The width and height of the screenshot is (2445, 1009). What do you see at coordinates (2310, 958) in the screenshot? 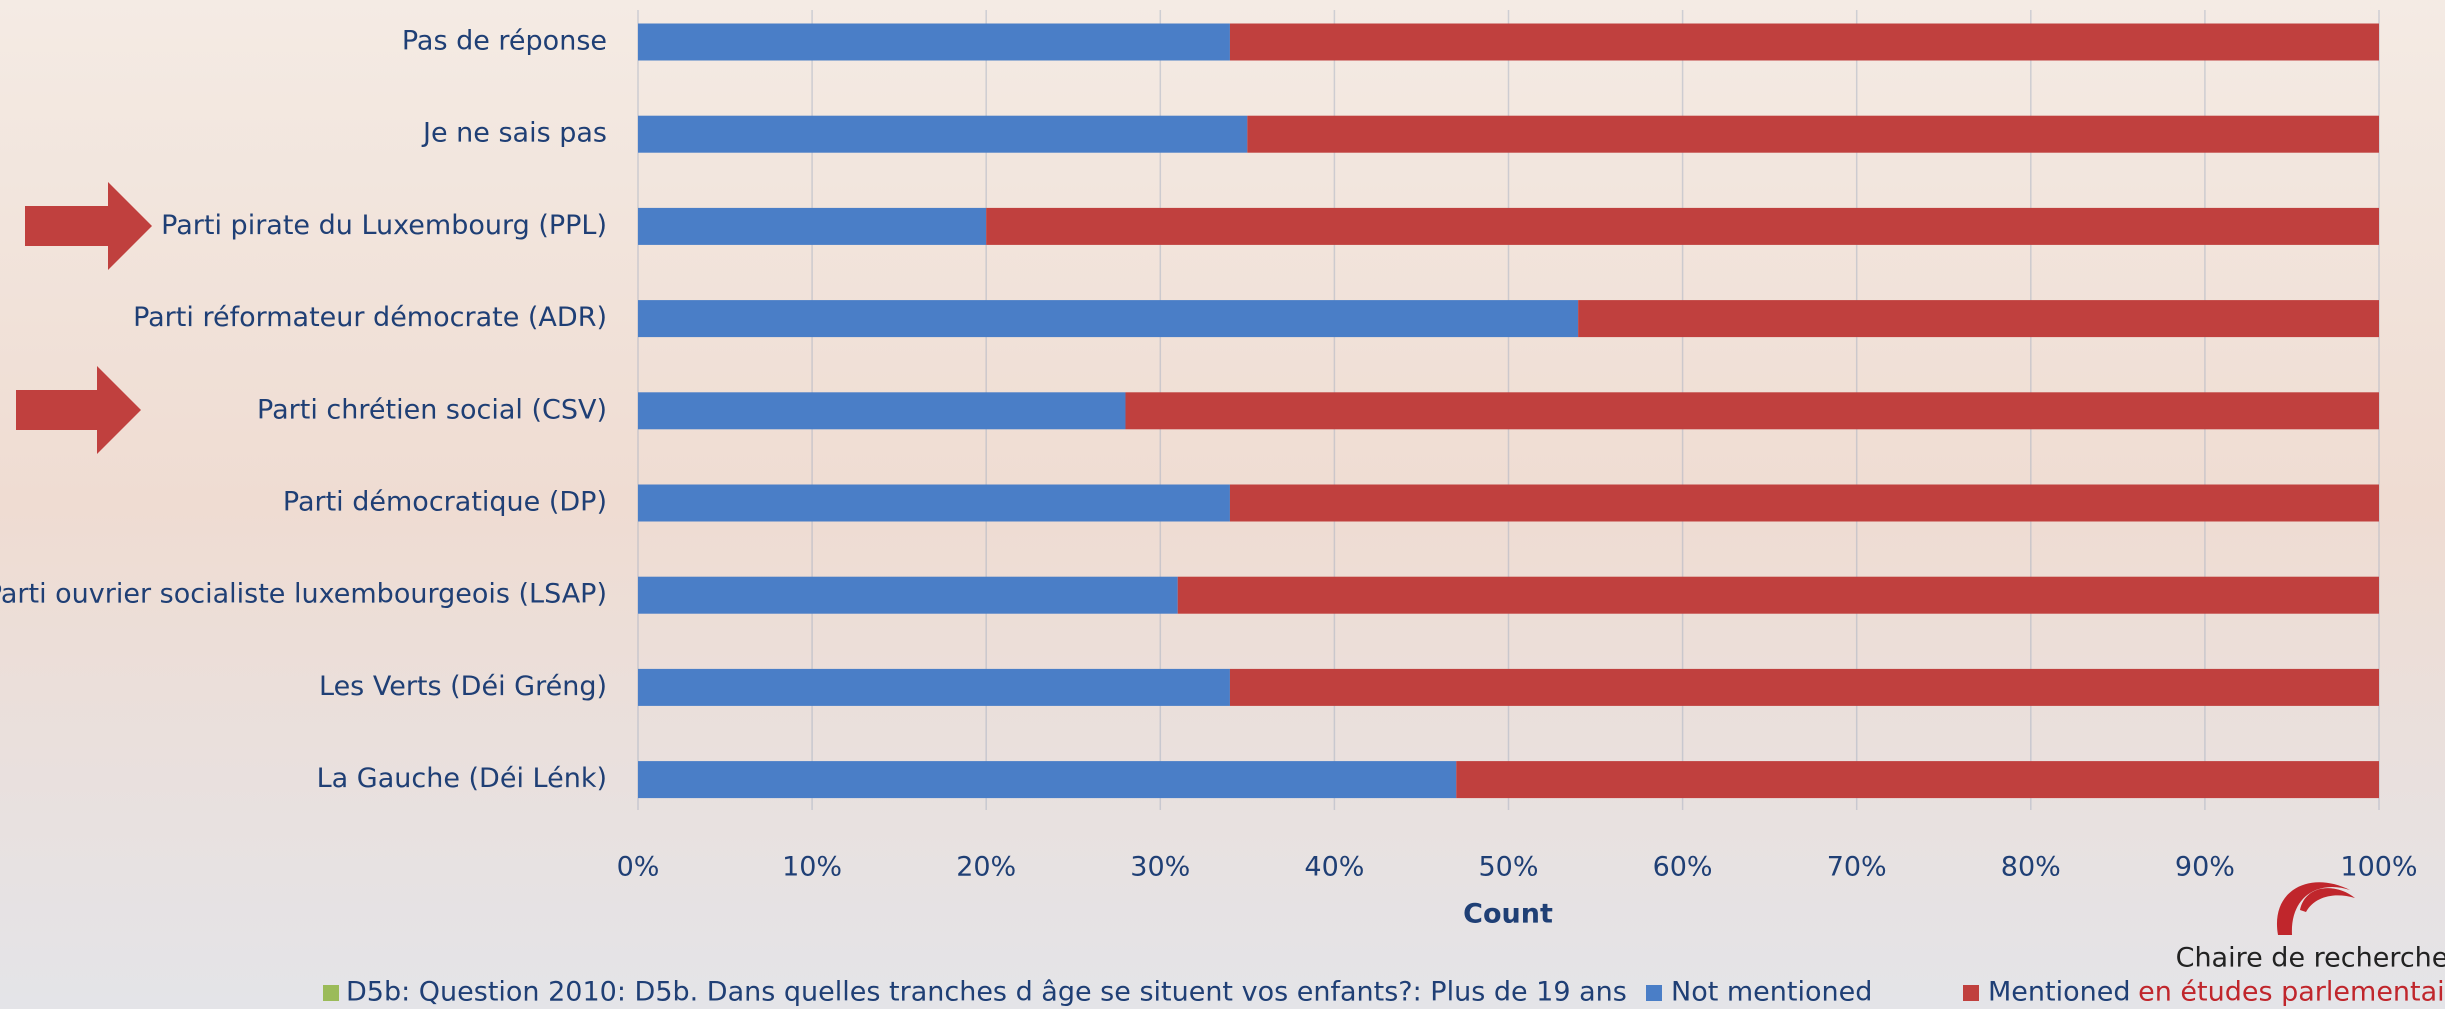
I see `logo-title: Chaire de recherche` at bounding box center [2310, 958].